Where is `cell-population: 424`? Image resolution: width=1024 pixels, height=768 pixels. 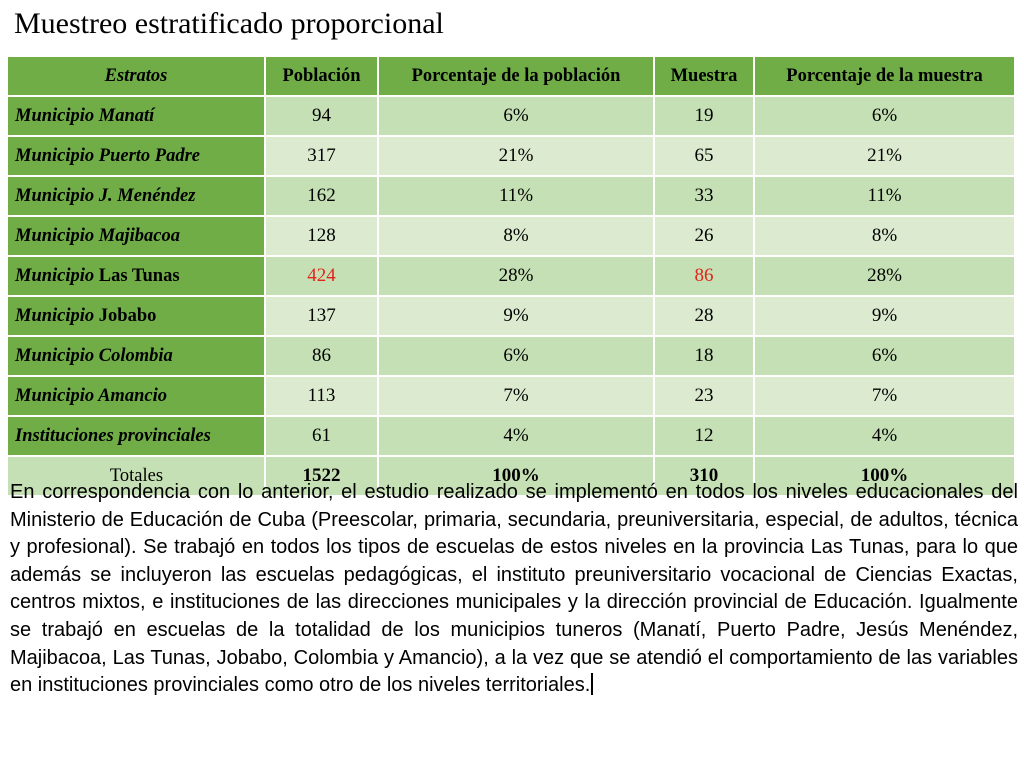
cell-population: 424 is located at coordinates (321, 276).